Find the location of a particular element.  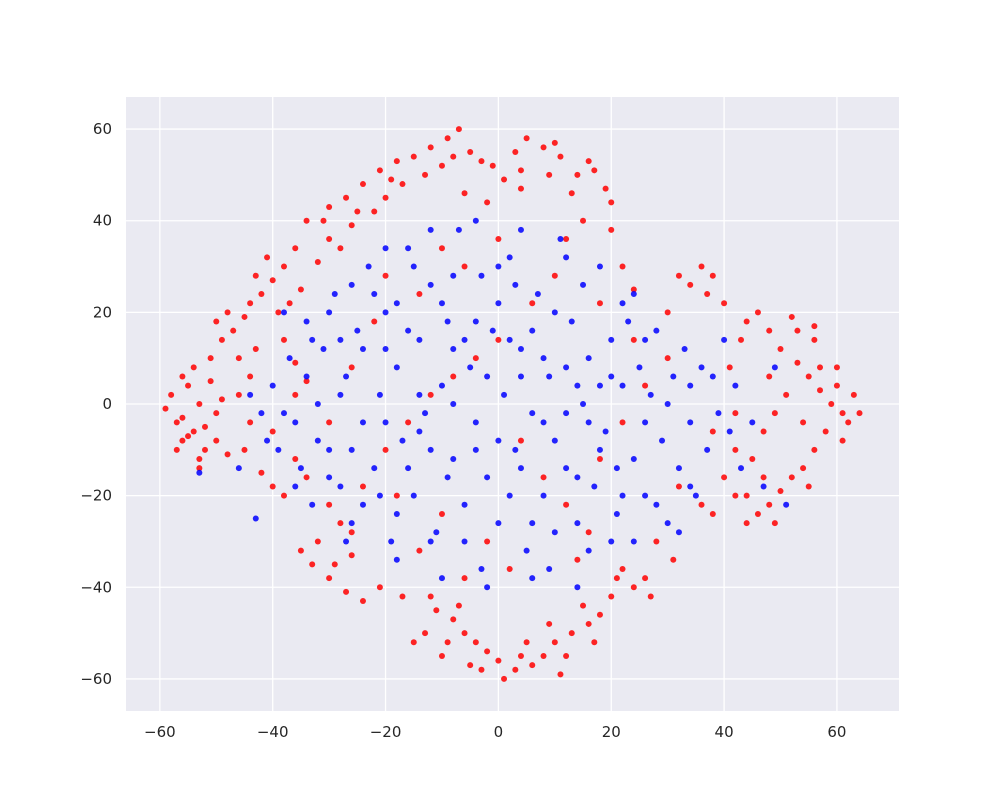

y-tick-label: 60 is located at coordinates (102, 129).